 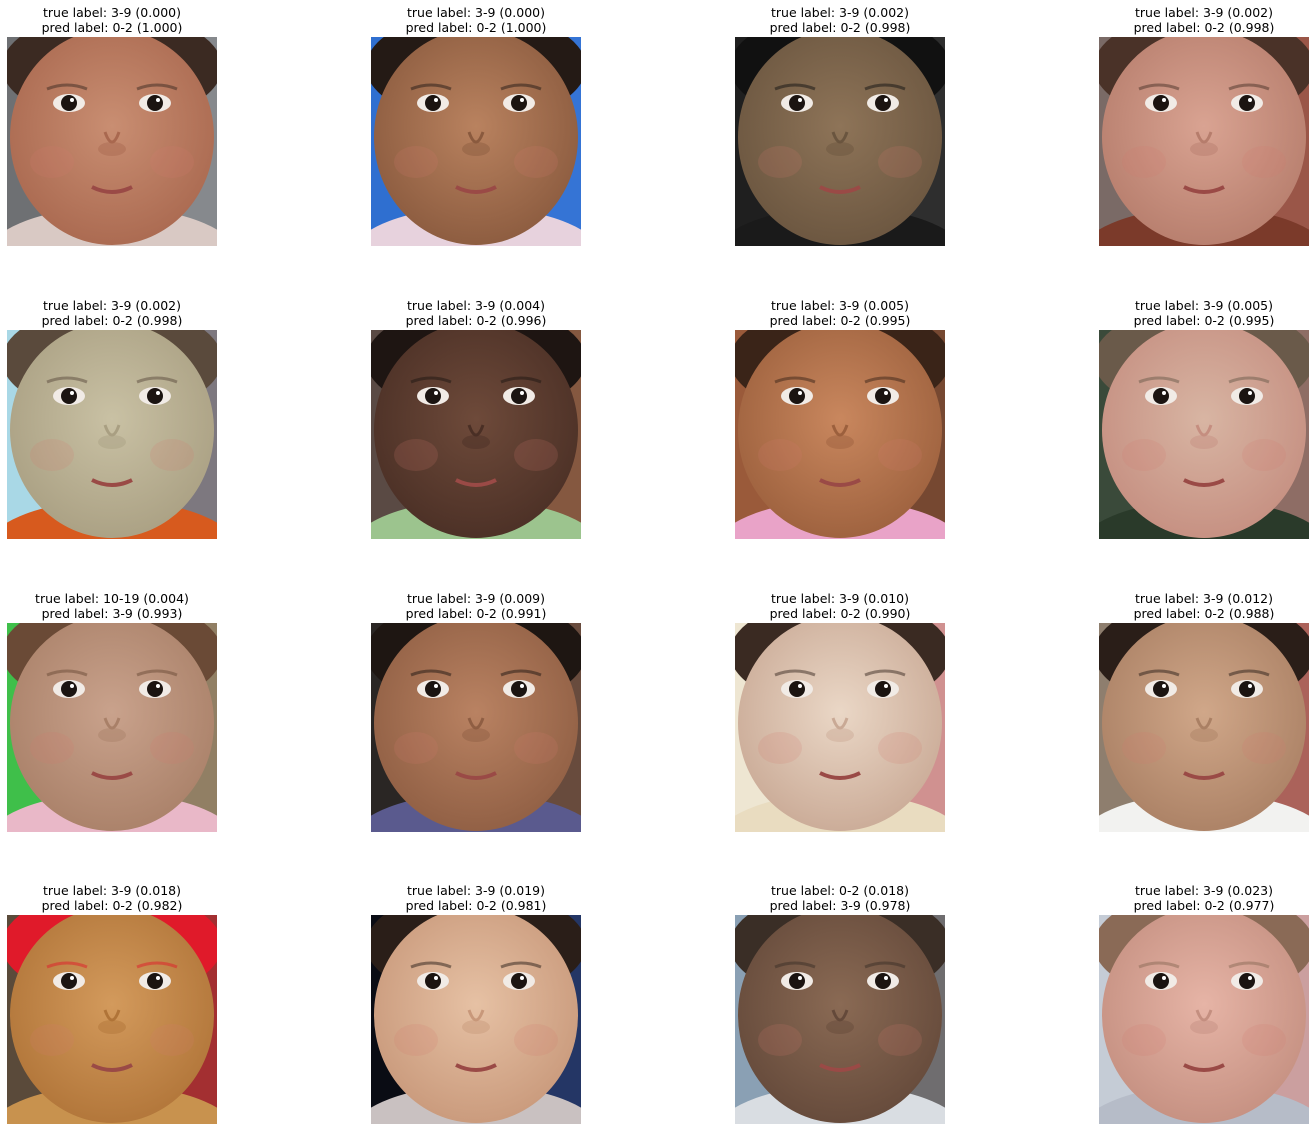 What do you see at coordinates (840, 613) in the screenshot?
I see `pred-label-text: pred label: 0-2 (0.990)` at bounding box center [840, 613].